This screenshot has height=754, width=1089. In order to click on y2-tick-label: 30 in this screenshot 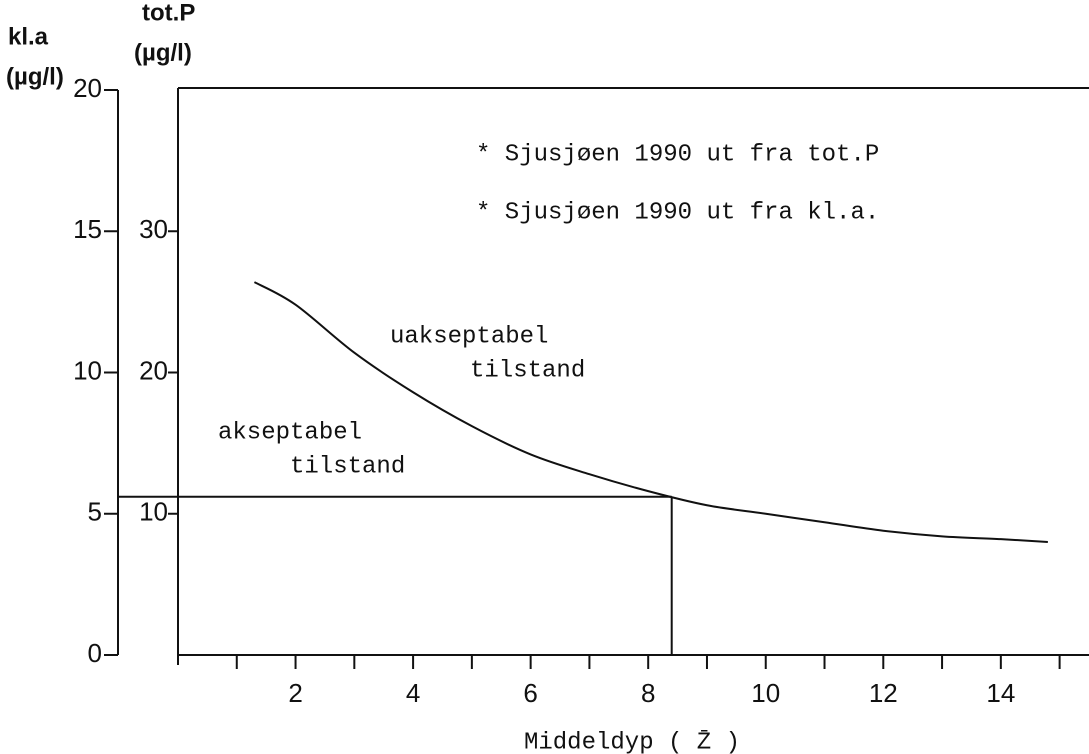, I will do `click(153, 229)`.